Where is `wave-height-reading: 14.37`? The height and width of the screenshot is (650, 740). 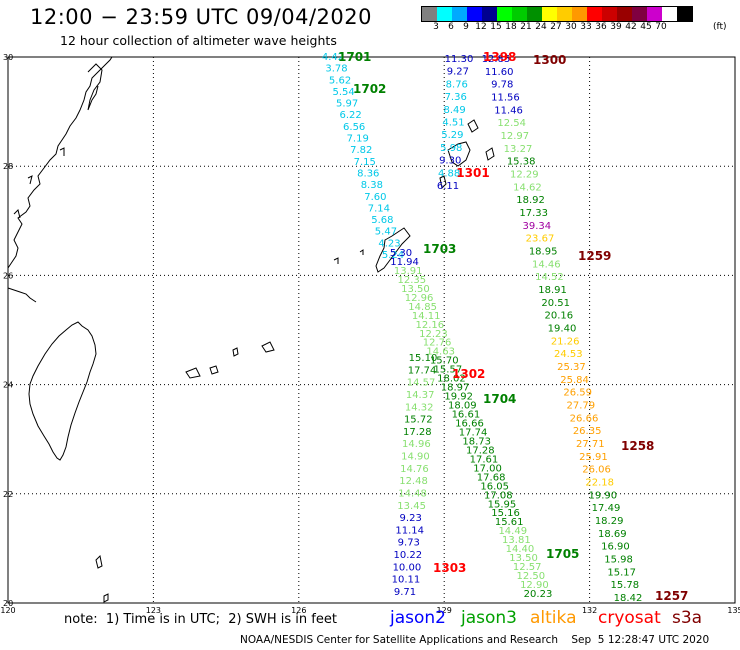 wave-height-reading: 14.37 is located at coordinates (420, 395).